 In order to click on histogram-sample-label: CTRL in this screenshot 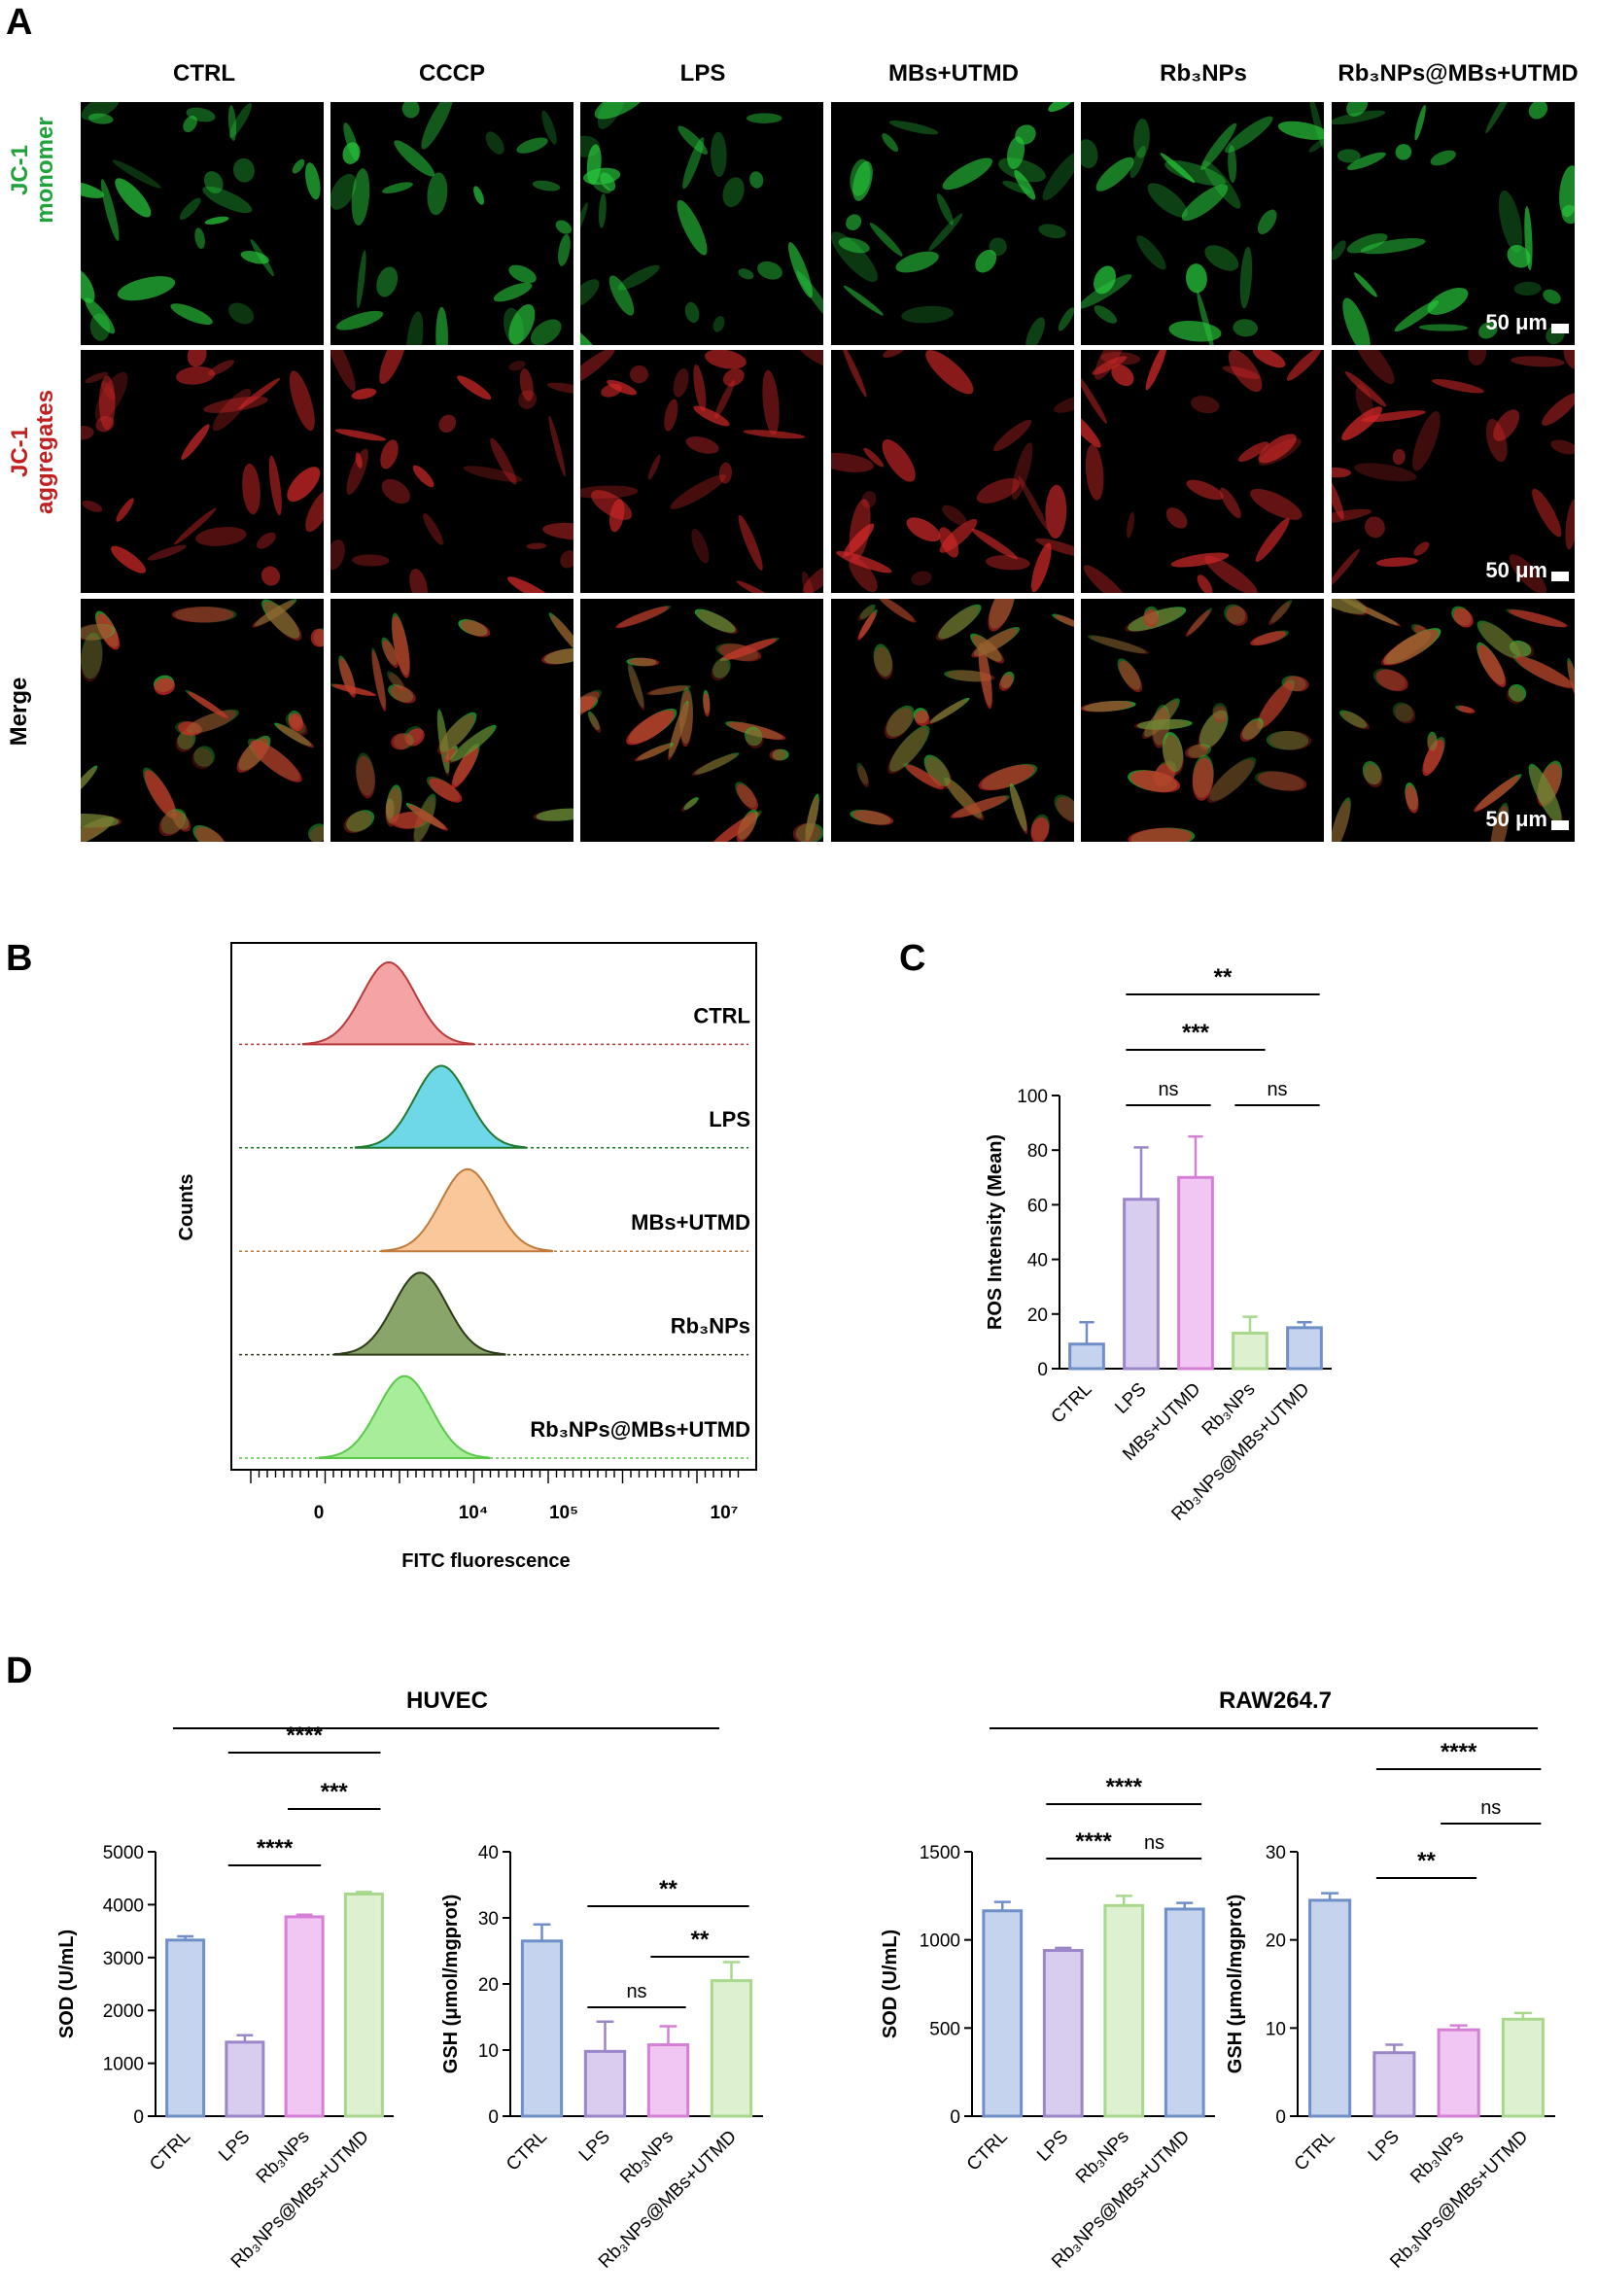, I will do `click(721, 1015)`.